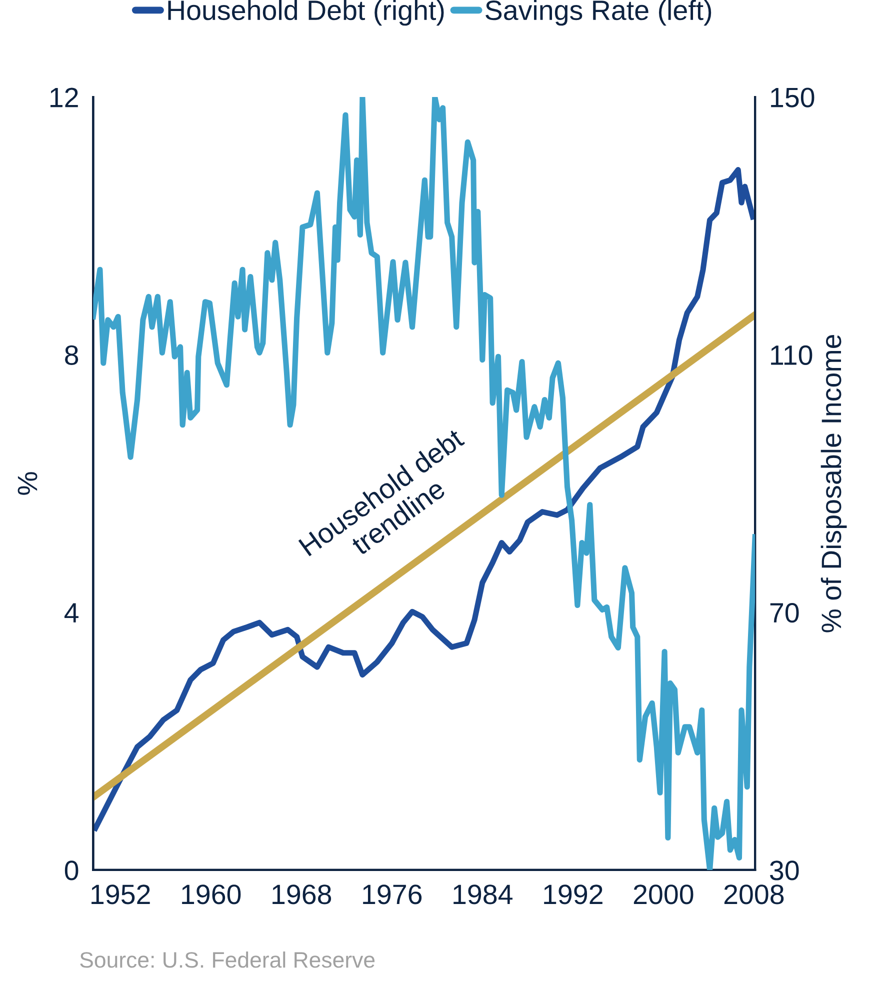  I want to click on y2-tick-label: 150, so click(792, 98).